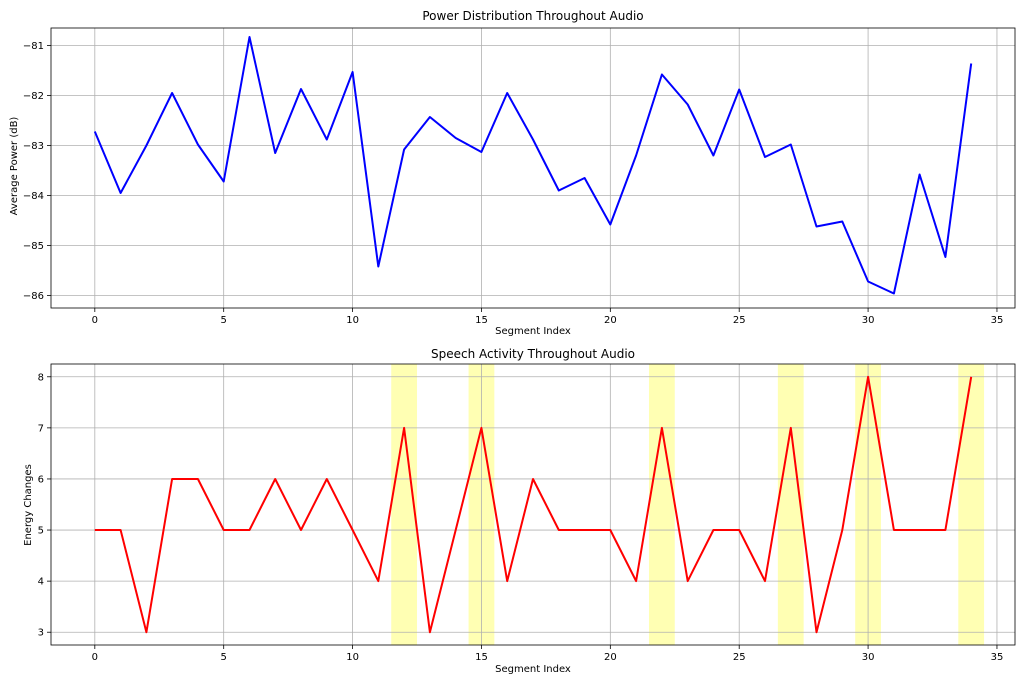  Describe the element at coordinates (532, 16) in the screenshot. I see `chart-title: Power Distribution Throughout Audio` at that location.